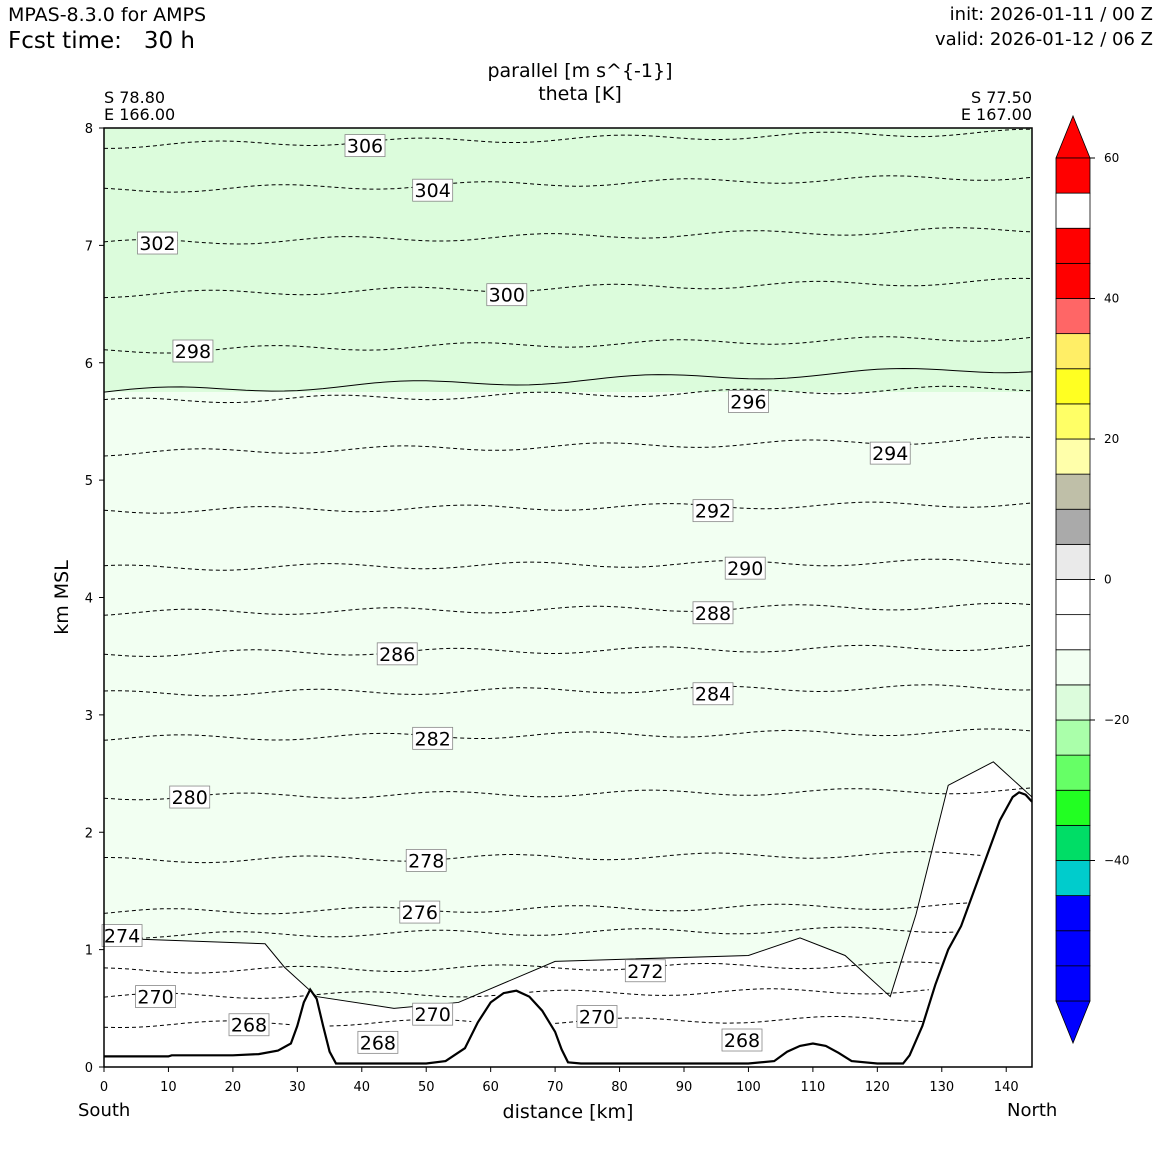 This screenshot has height=1160, width=1160. Describe the element at coordinates (89, 716) in the screenshot. I see `y-tick-label-3: 3` at that location.